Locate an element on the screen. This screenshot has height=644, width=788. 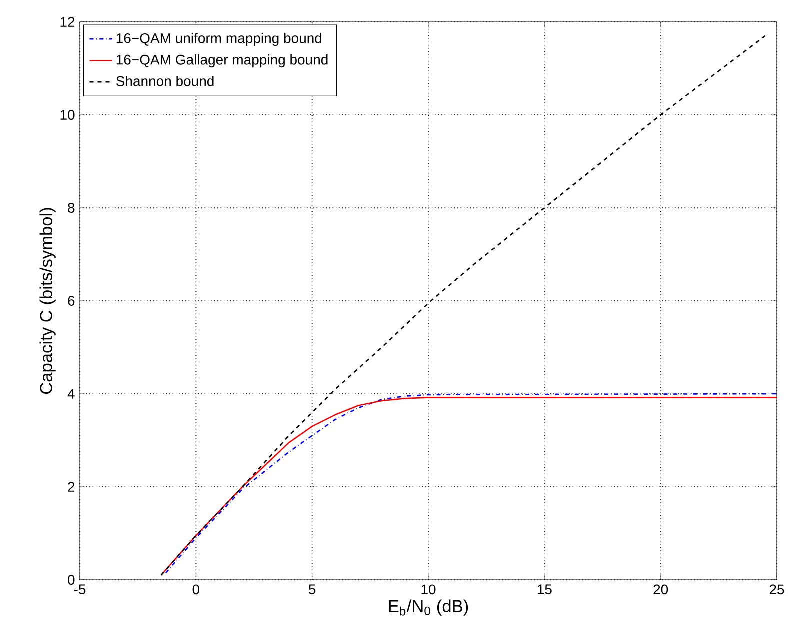
x-axis-title: E$_{b}$/N$_{0}$ (dB) is located at coordinates (428, 608).